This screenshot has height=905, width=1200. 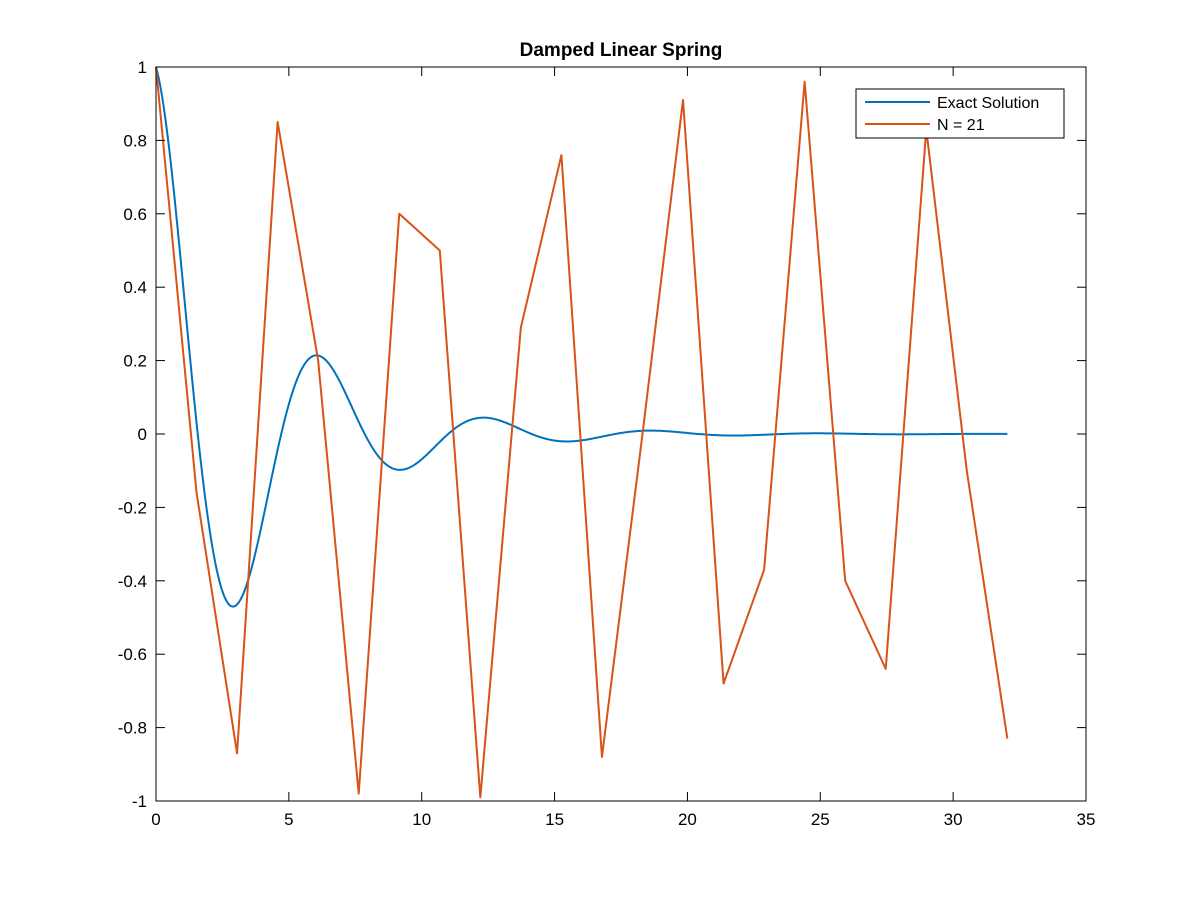 I want to click on y-tick-label: -0.4, so click(x=132, y=581).